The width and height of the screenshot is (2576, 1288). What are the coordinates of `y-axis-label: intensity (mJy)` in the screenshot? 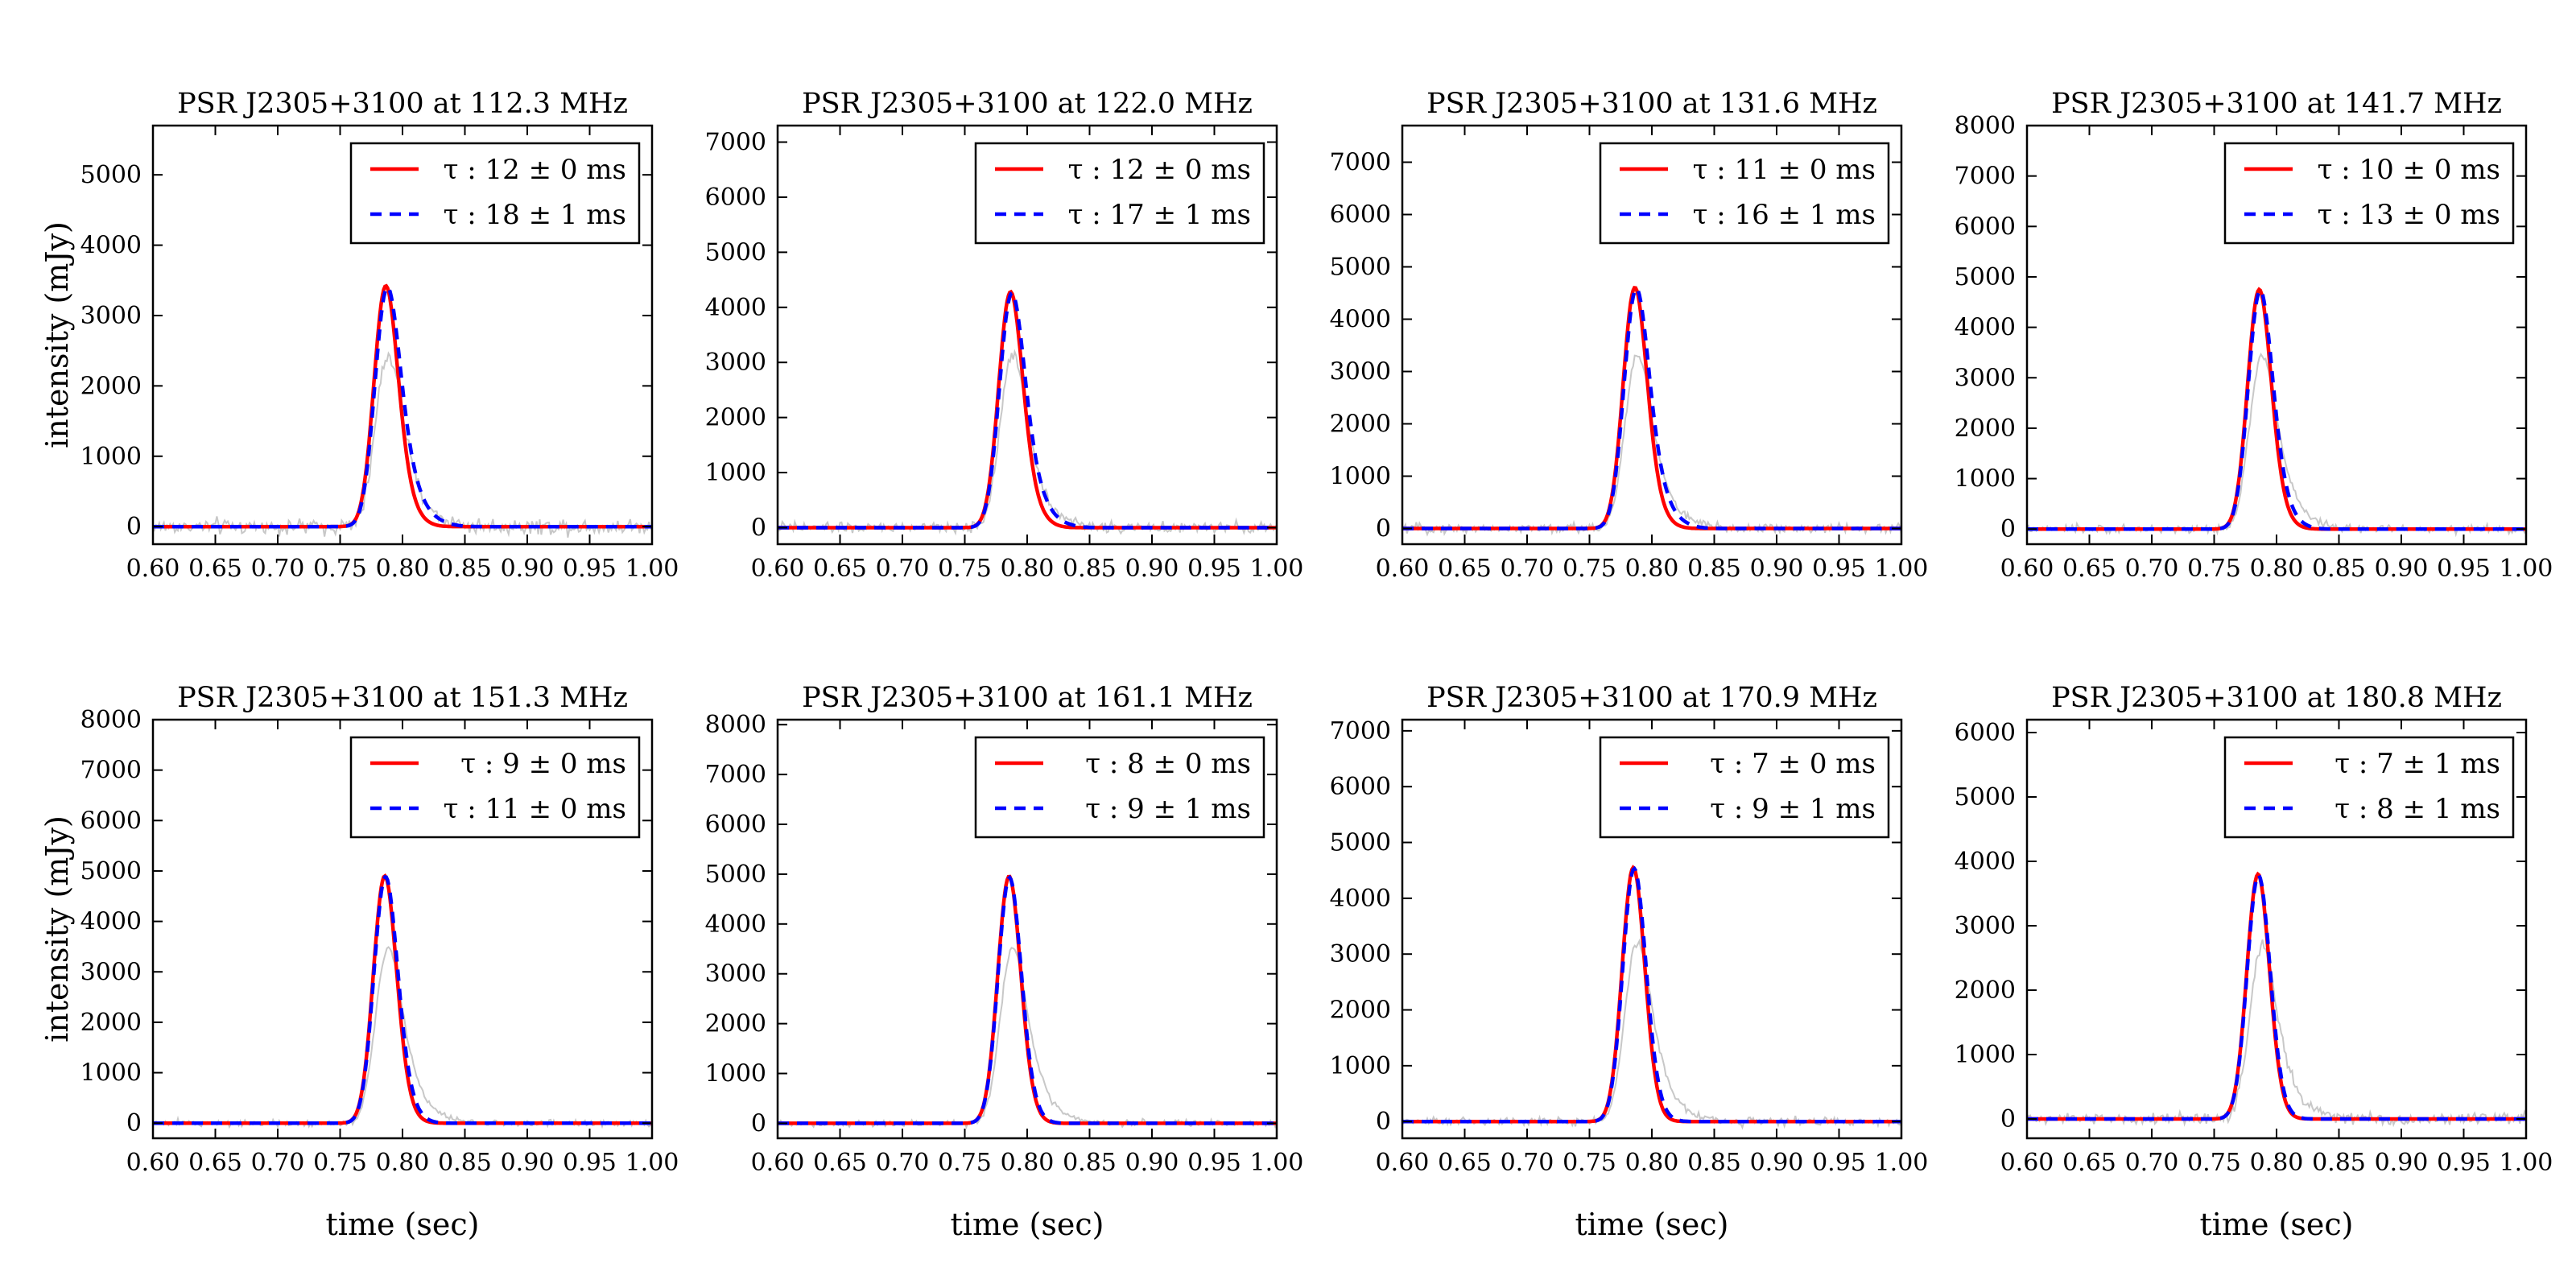 It's located at (57, 334).